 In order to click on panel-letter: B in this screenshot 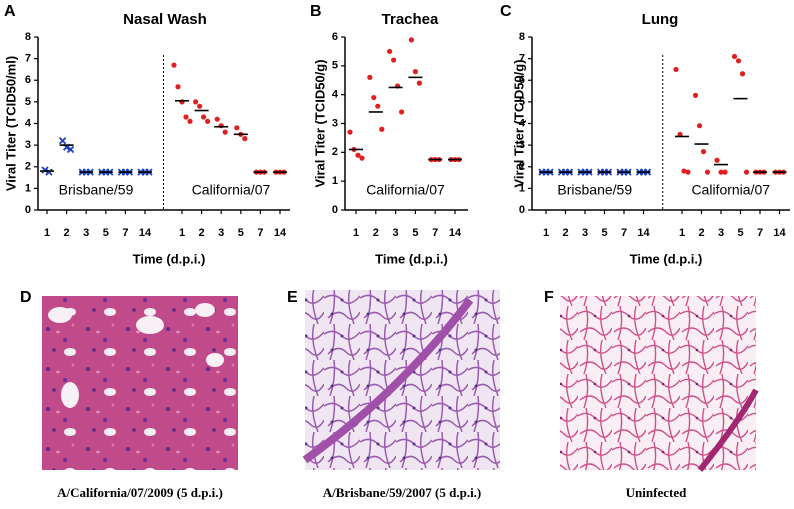, I will do `click(316, 11)`.